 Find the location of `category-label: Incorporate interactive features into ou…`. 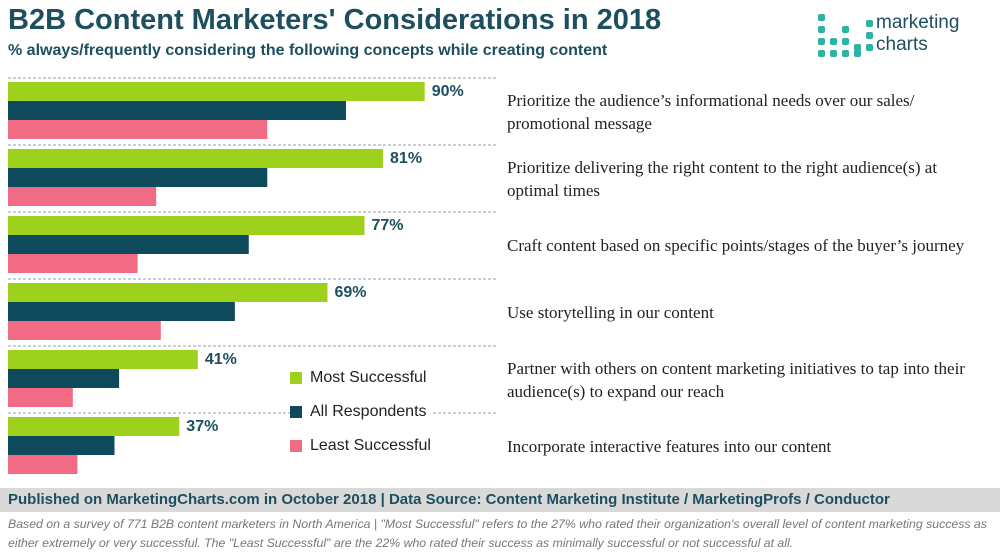

category-label: Incorporate interactive features into ou… is located at coordinates (669, 446).